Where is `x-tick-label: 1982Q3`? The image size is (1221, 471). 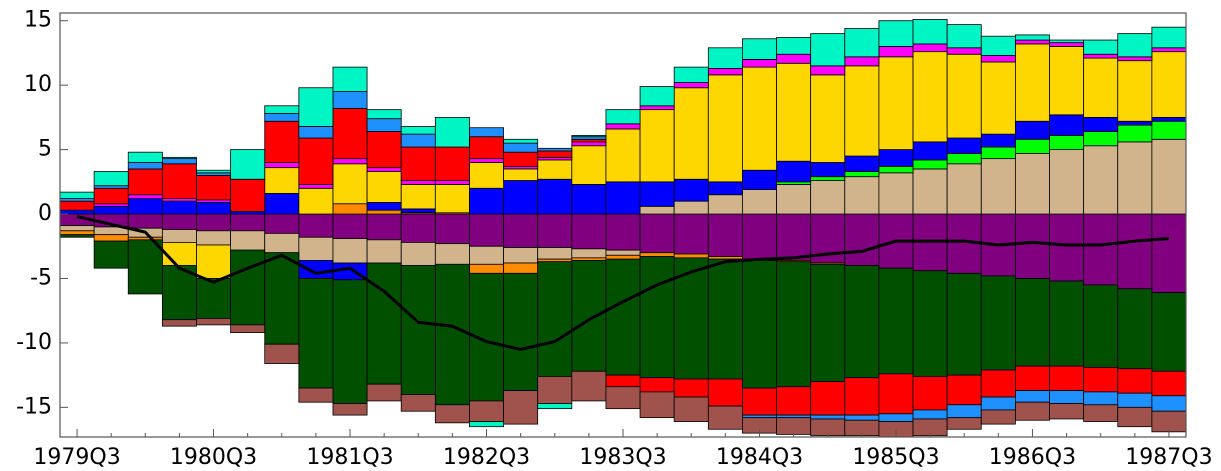
x-tick-label: 1982Q3 is located at coordinates (486, 457).